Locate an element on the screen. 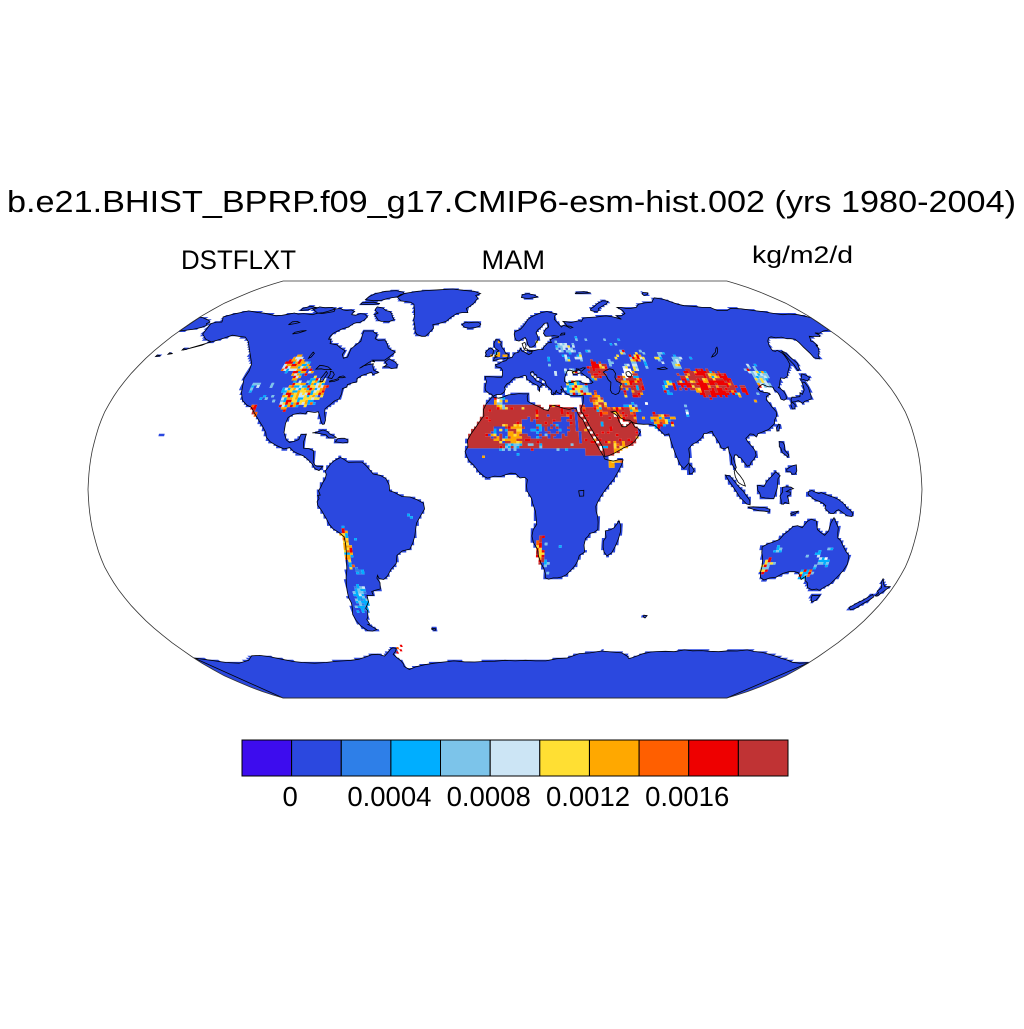 The height and width of the screenshot is (1029, 1024). svg-text: 0.0004 is located at coordinates (389, 796).